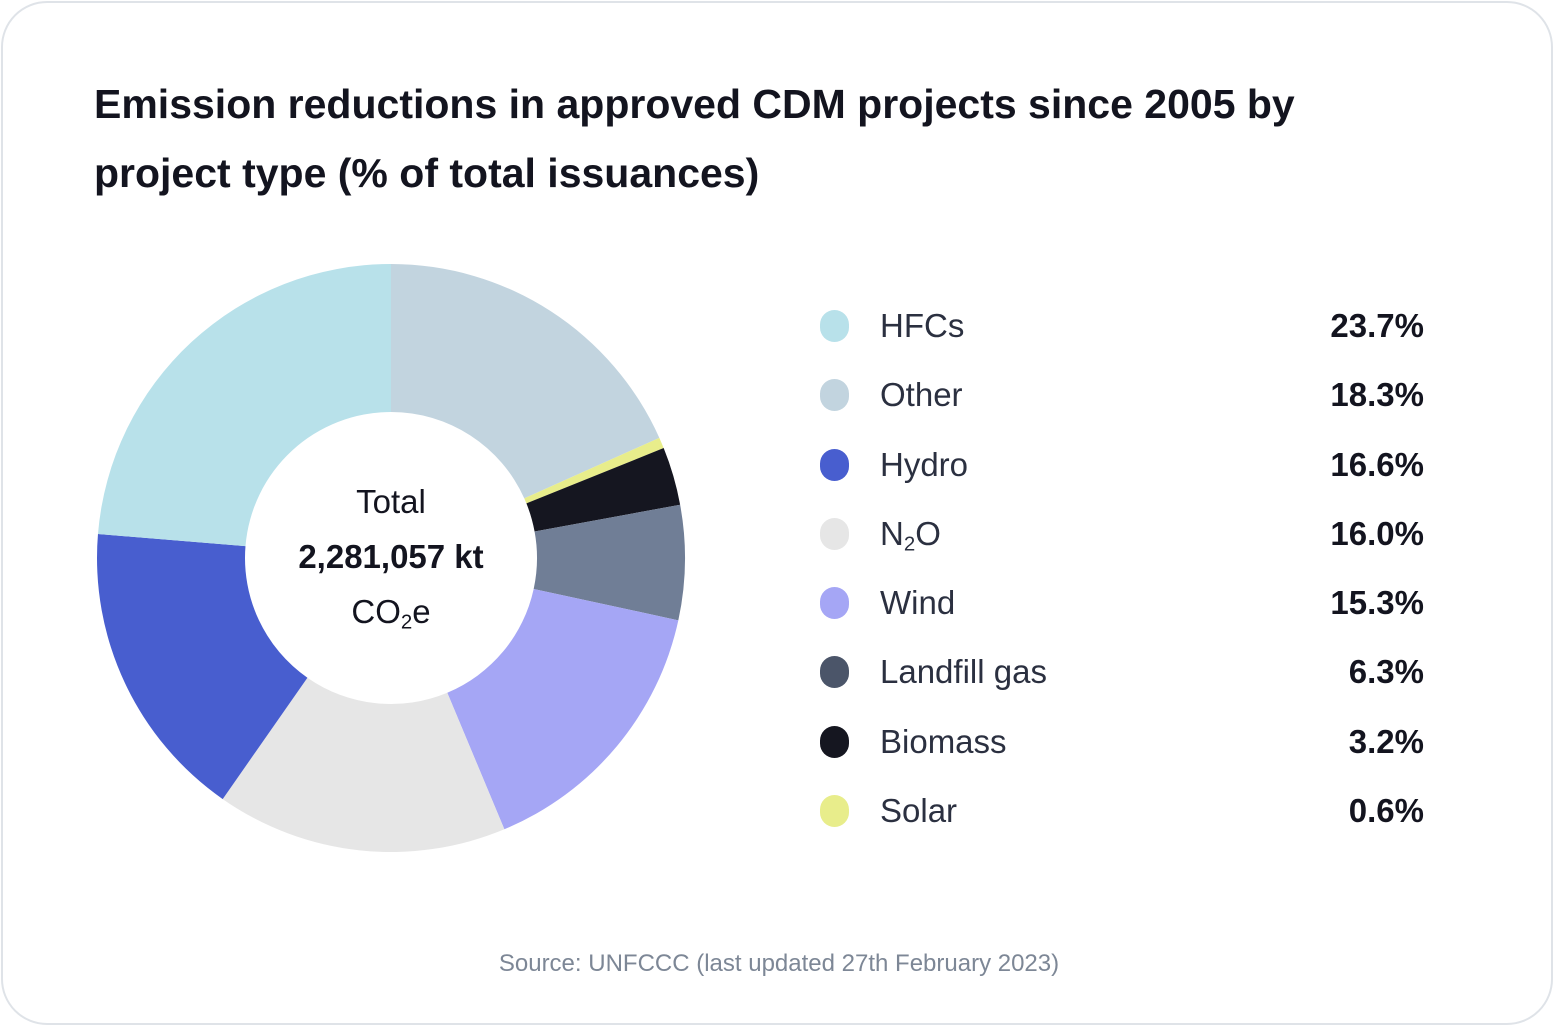  I want to click on legend-value: 15.3%, so click(1377, 603).